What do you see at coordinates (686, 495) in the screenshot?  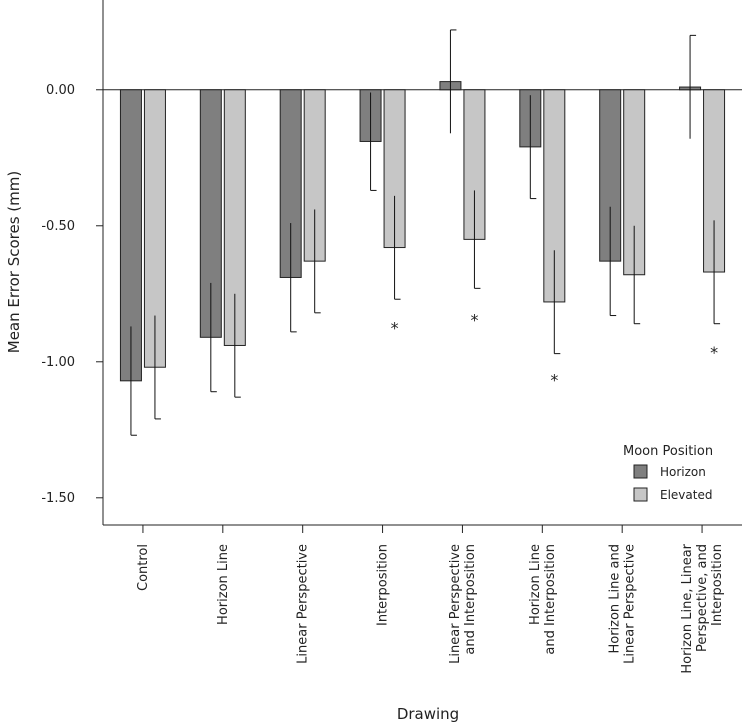 I see `legend-label-elevated: Elevated` at bounding box center [686, 495].